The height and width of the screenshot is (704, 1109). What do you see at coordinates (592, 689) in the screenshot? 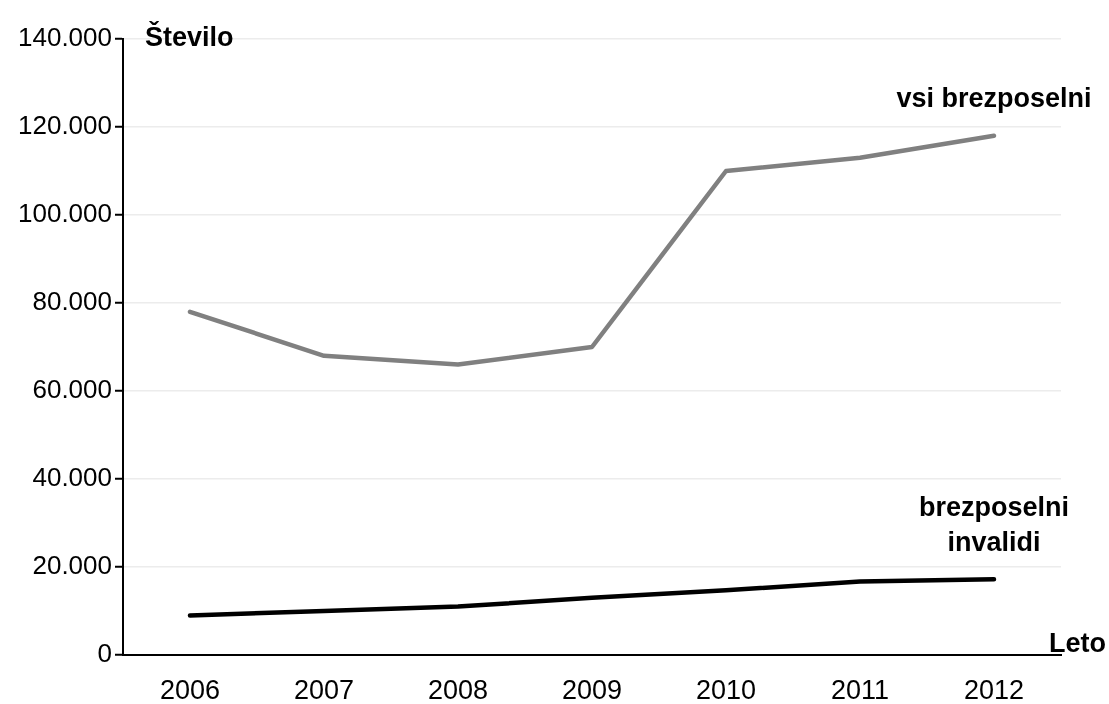
I see `x-tick-label: 2009` at bounding box center [592, 689].